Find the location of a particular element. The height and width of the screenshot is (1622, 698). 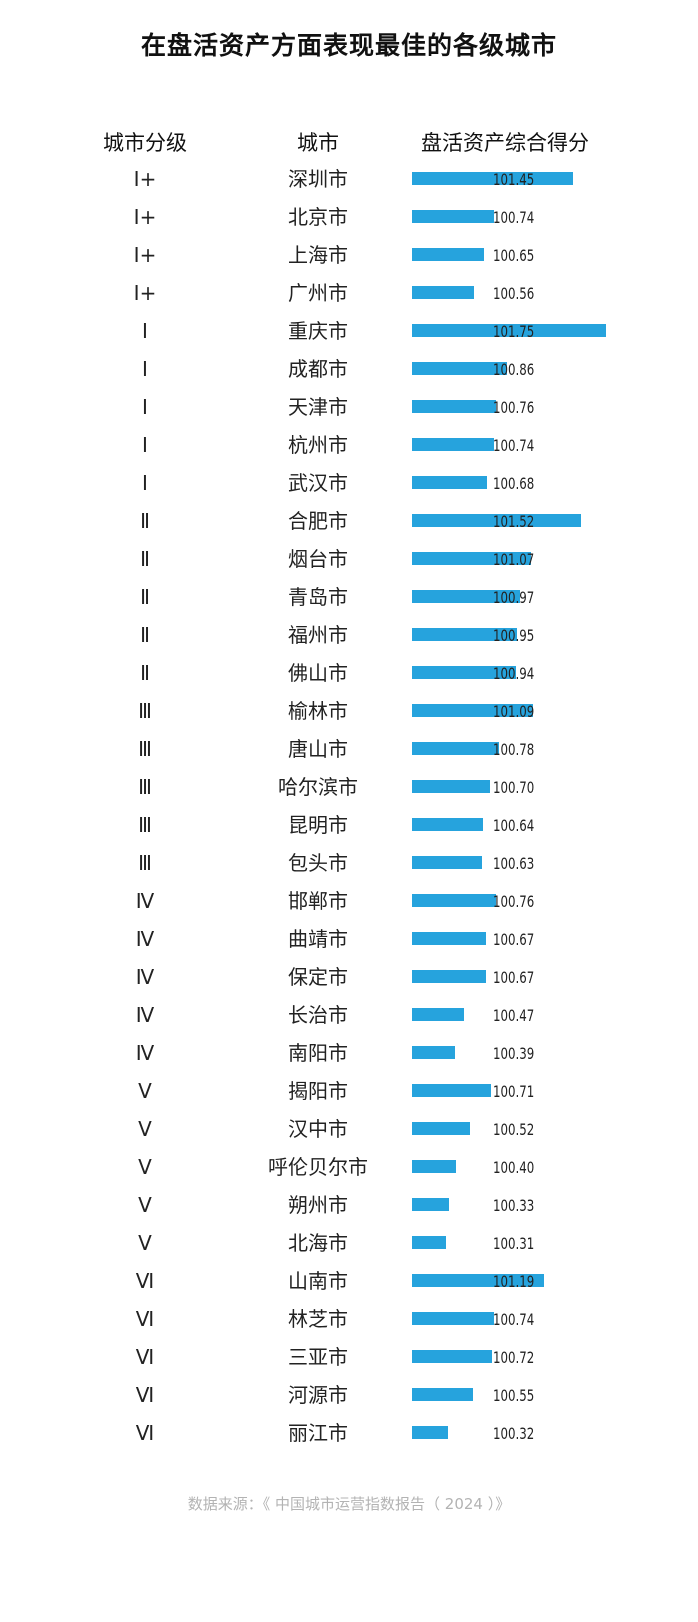

score-value-label: 100.63 is located at coordinates (514, 863).